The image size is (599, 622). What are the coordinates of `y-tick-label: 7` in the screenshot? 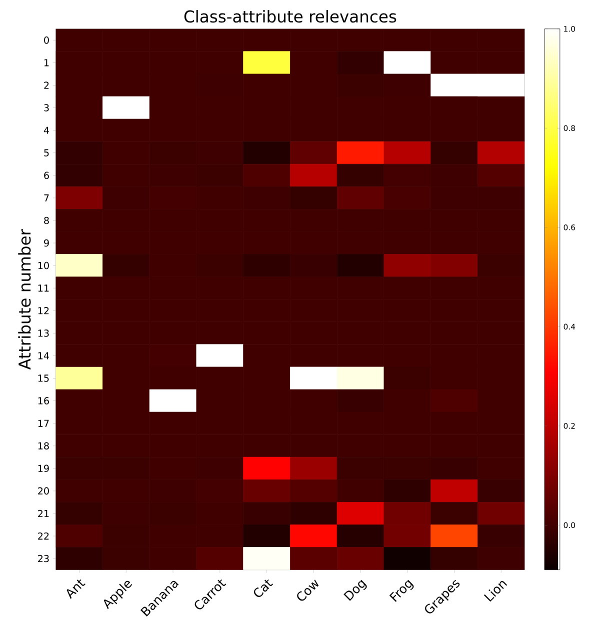 It's located at (46, 198).